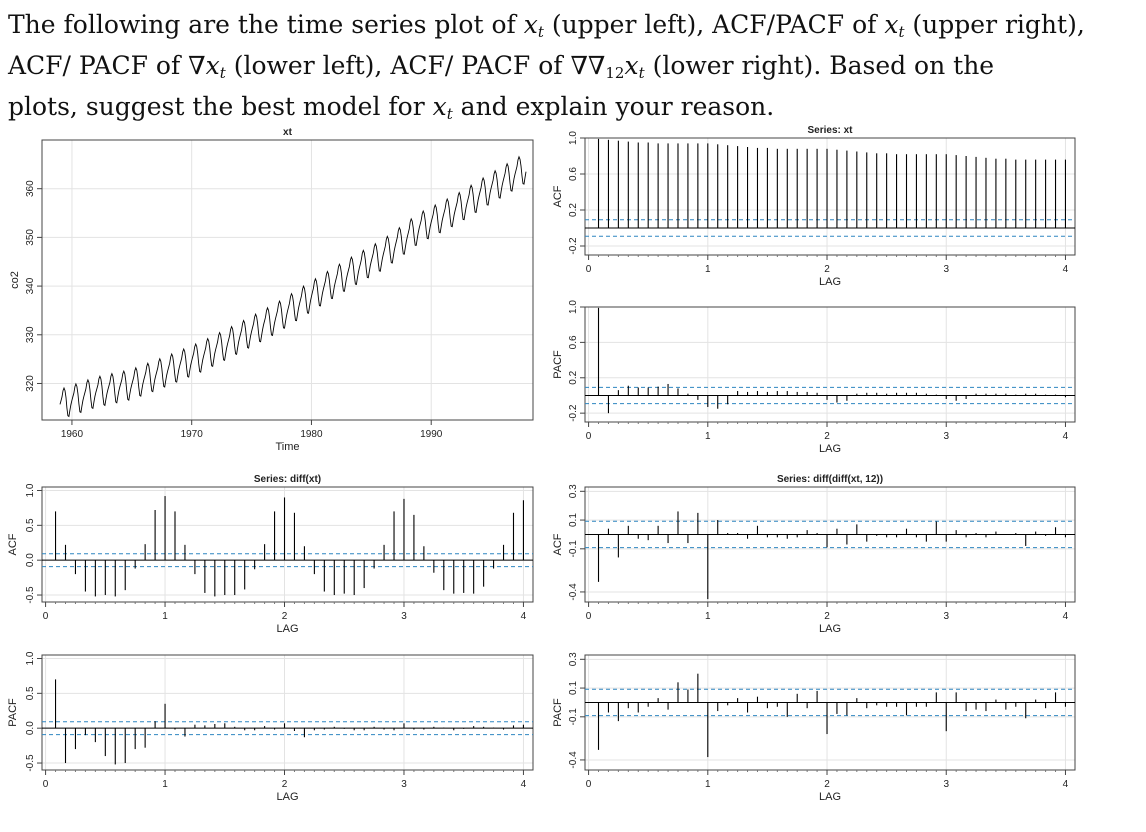  I want to click on y-tick-label: 330, so click(30, 334).